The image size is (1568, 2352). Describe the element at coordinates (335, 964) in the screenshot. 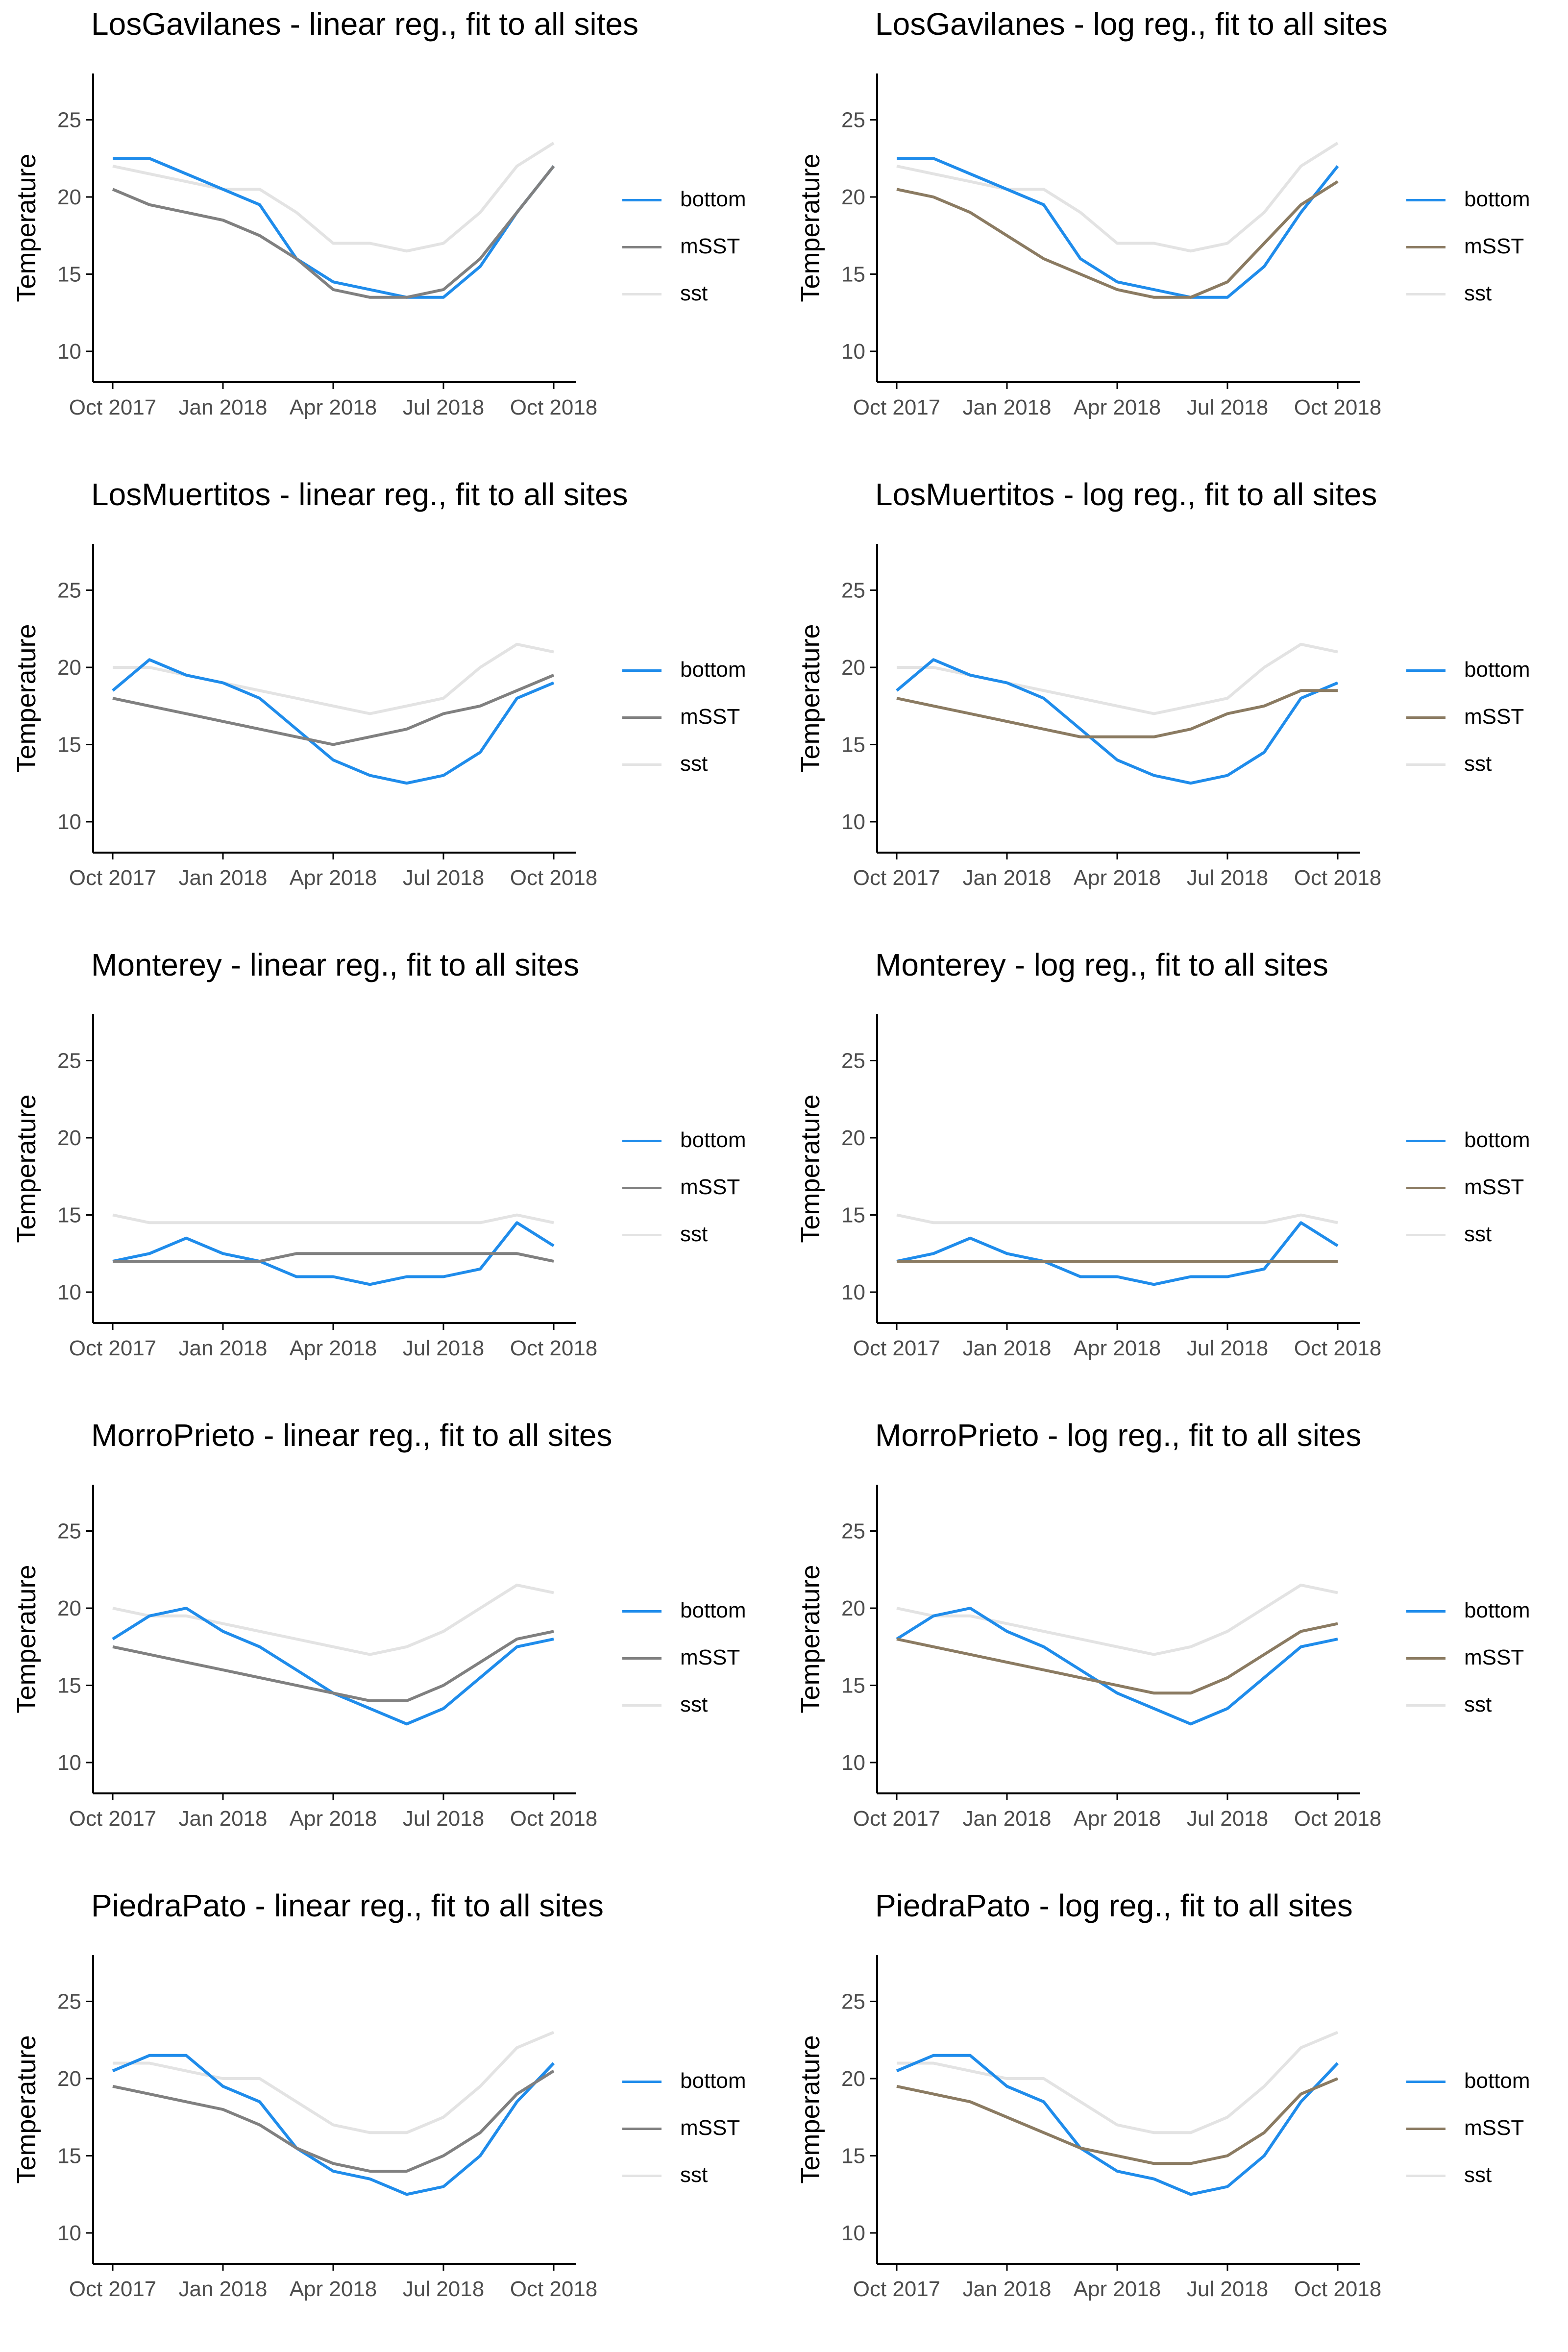

I see `chart-title: Monterey - linear reg., fit to all sites` at that location.